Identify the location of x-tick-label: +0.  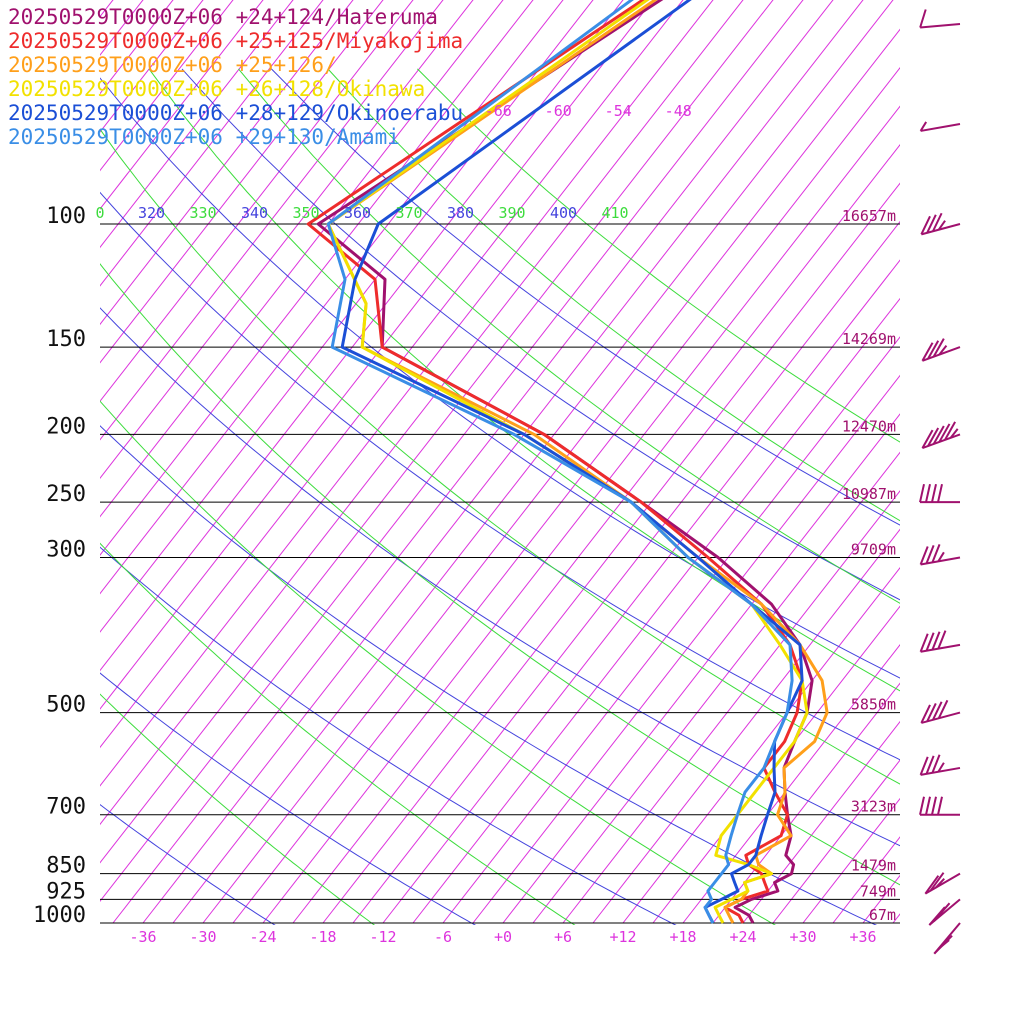
(503, 937).